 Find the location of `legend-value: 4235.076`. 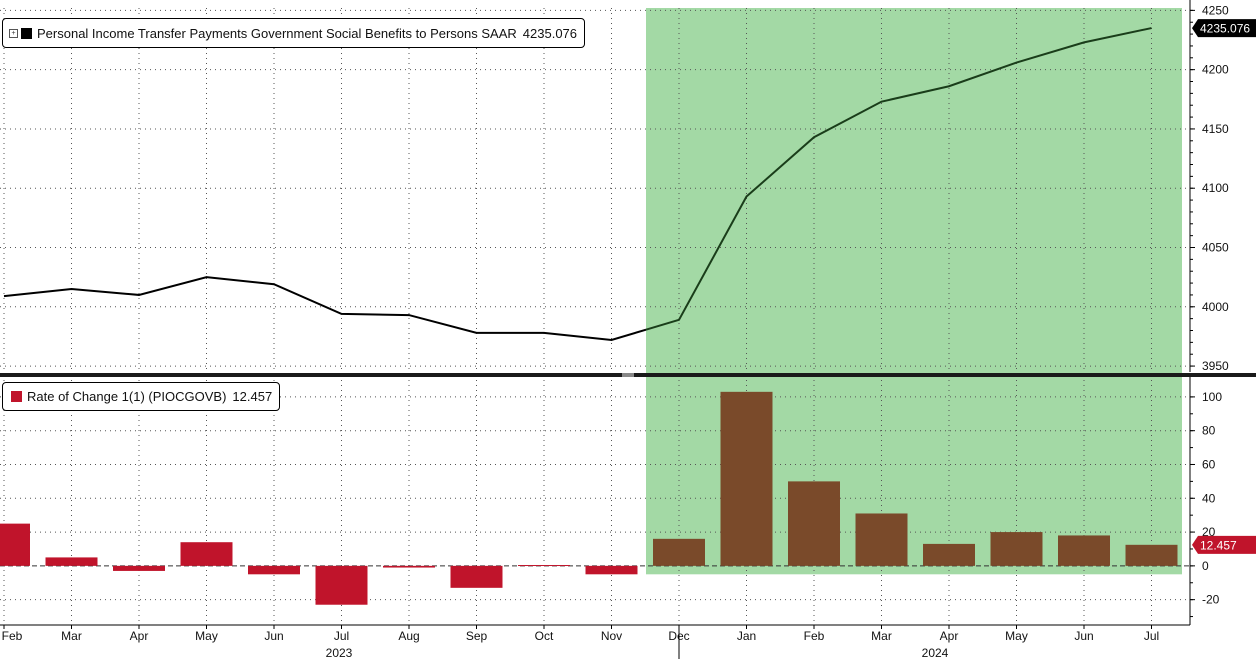

legend-value: 4235.076 is located at coordinates (550, 33).